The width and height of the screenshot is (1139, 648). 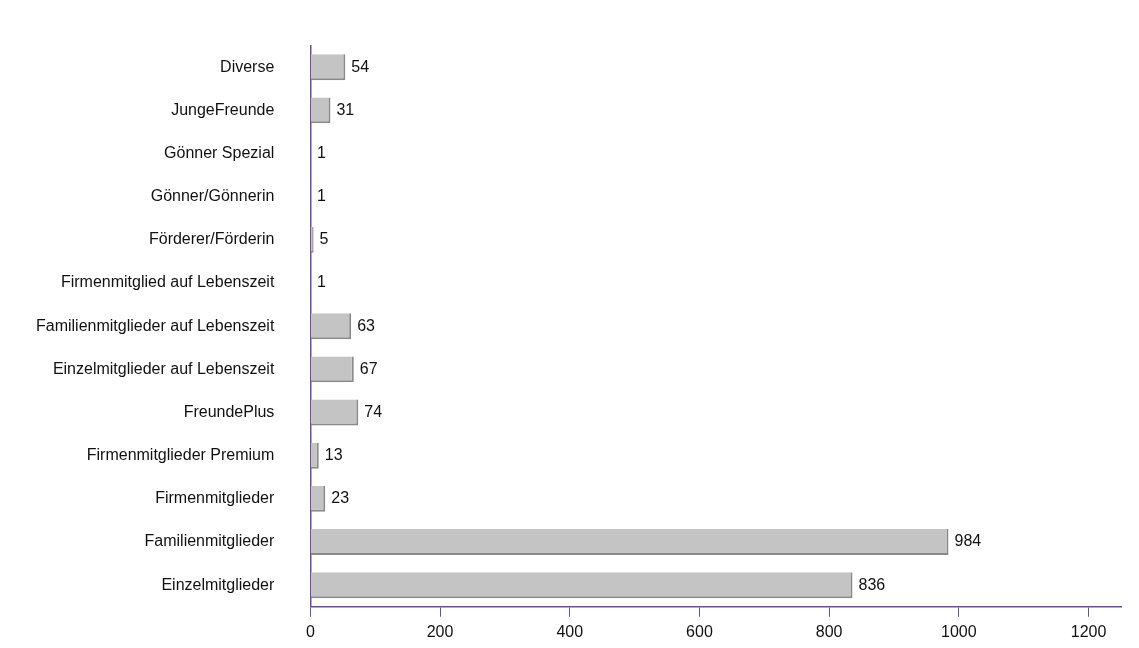 I want to click on y-tick-label: Firmenmitglied auf Lebenszeit, so click(x=167, y=282).